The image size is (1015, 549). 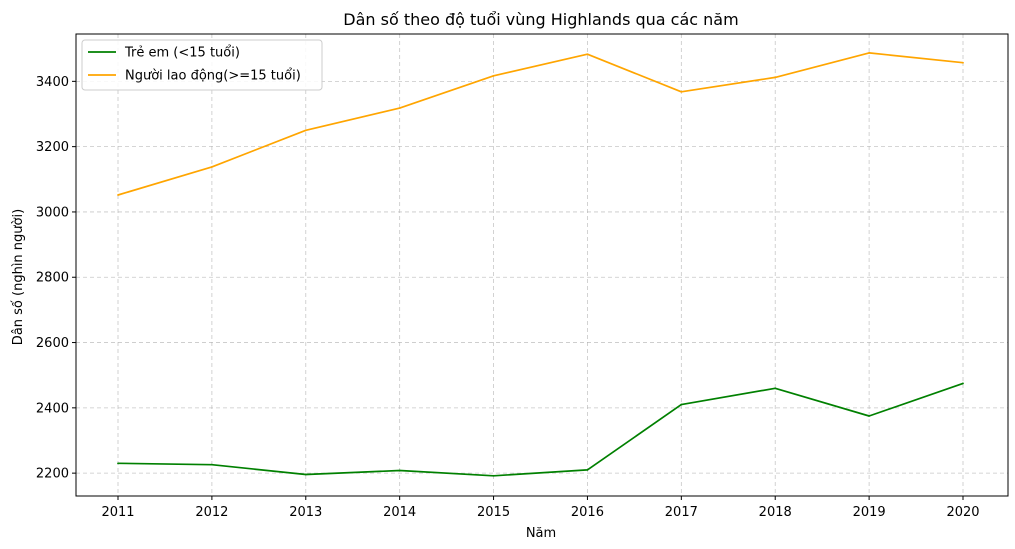 What do you see at coordinates (52, 147) in the screenshot?
I see `y-tick-label: 3200` at bounding box center [52, 147].